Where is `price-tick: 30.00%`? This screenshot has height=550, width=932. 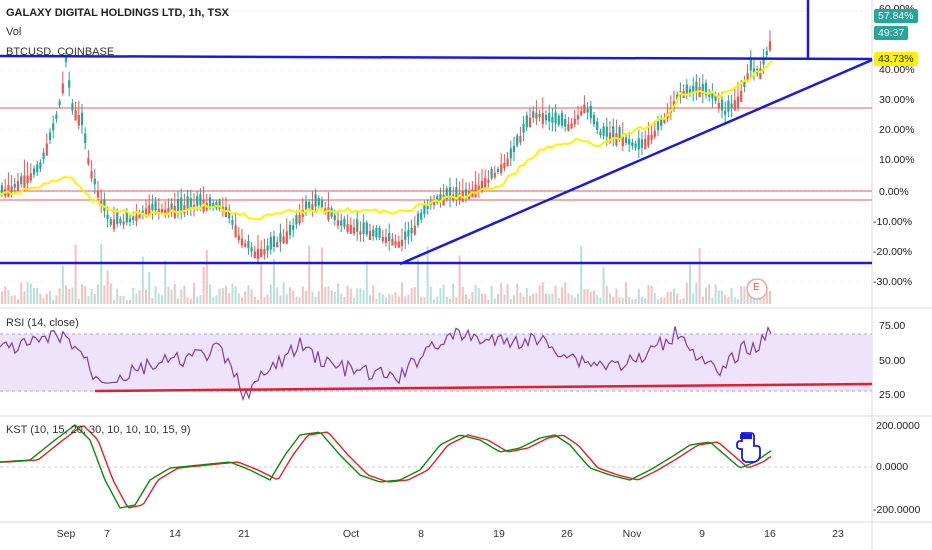
price-tick: 30.00% is located at coordinates (897, 100).